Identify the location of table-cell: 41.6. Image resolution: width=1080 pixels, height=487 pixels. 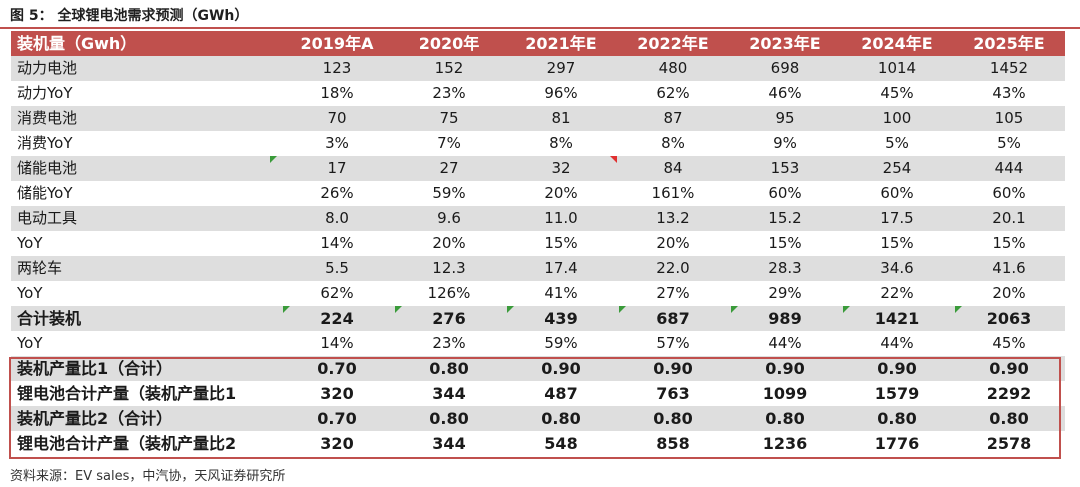
(1009, 268).